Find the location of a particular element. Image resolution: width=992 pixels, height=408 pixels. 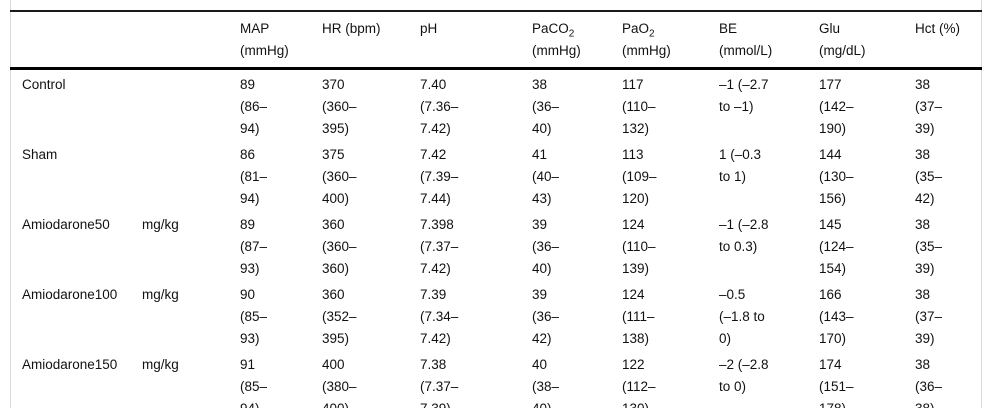

row-label: Amiodarone100 mg/kg is located at coordinates (100, 294).